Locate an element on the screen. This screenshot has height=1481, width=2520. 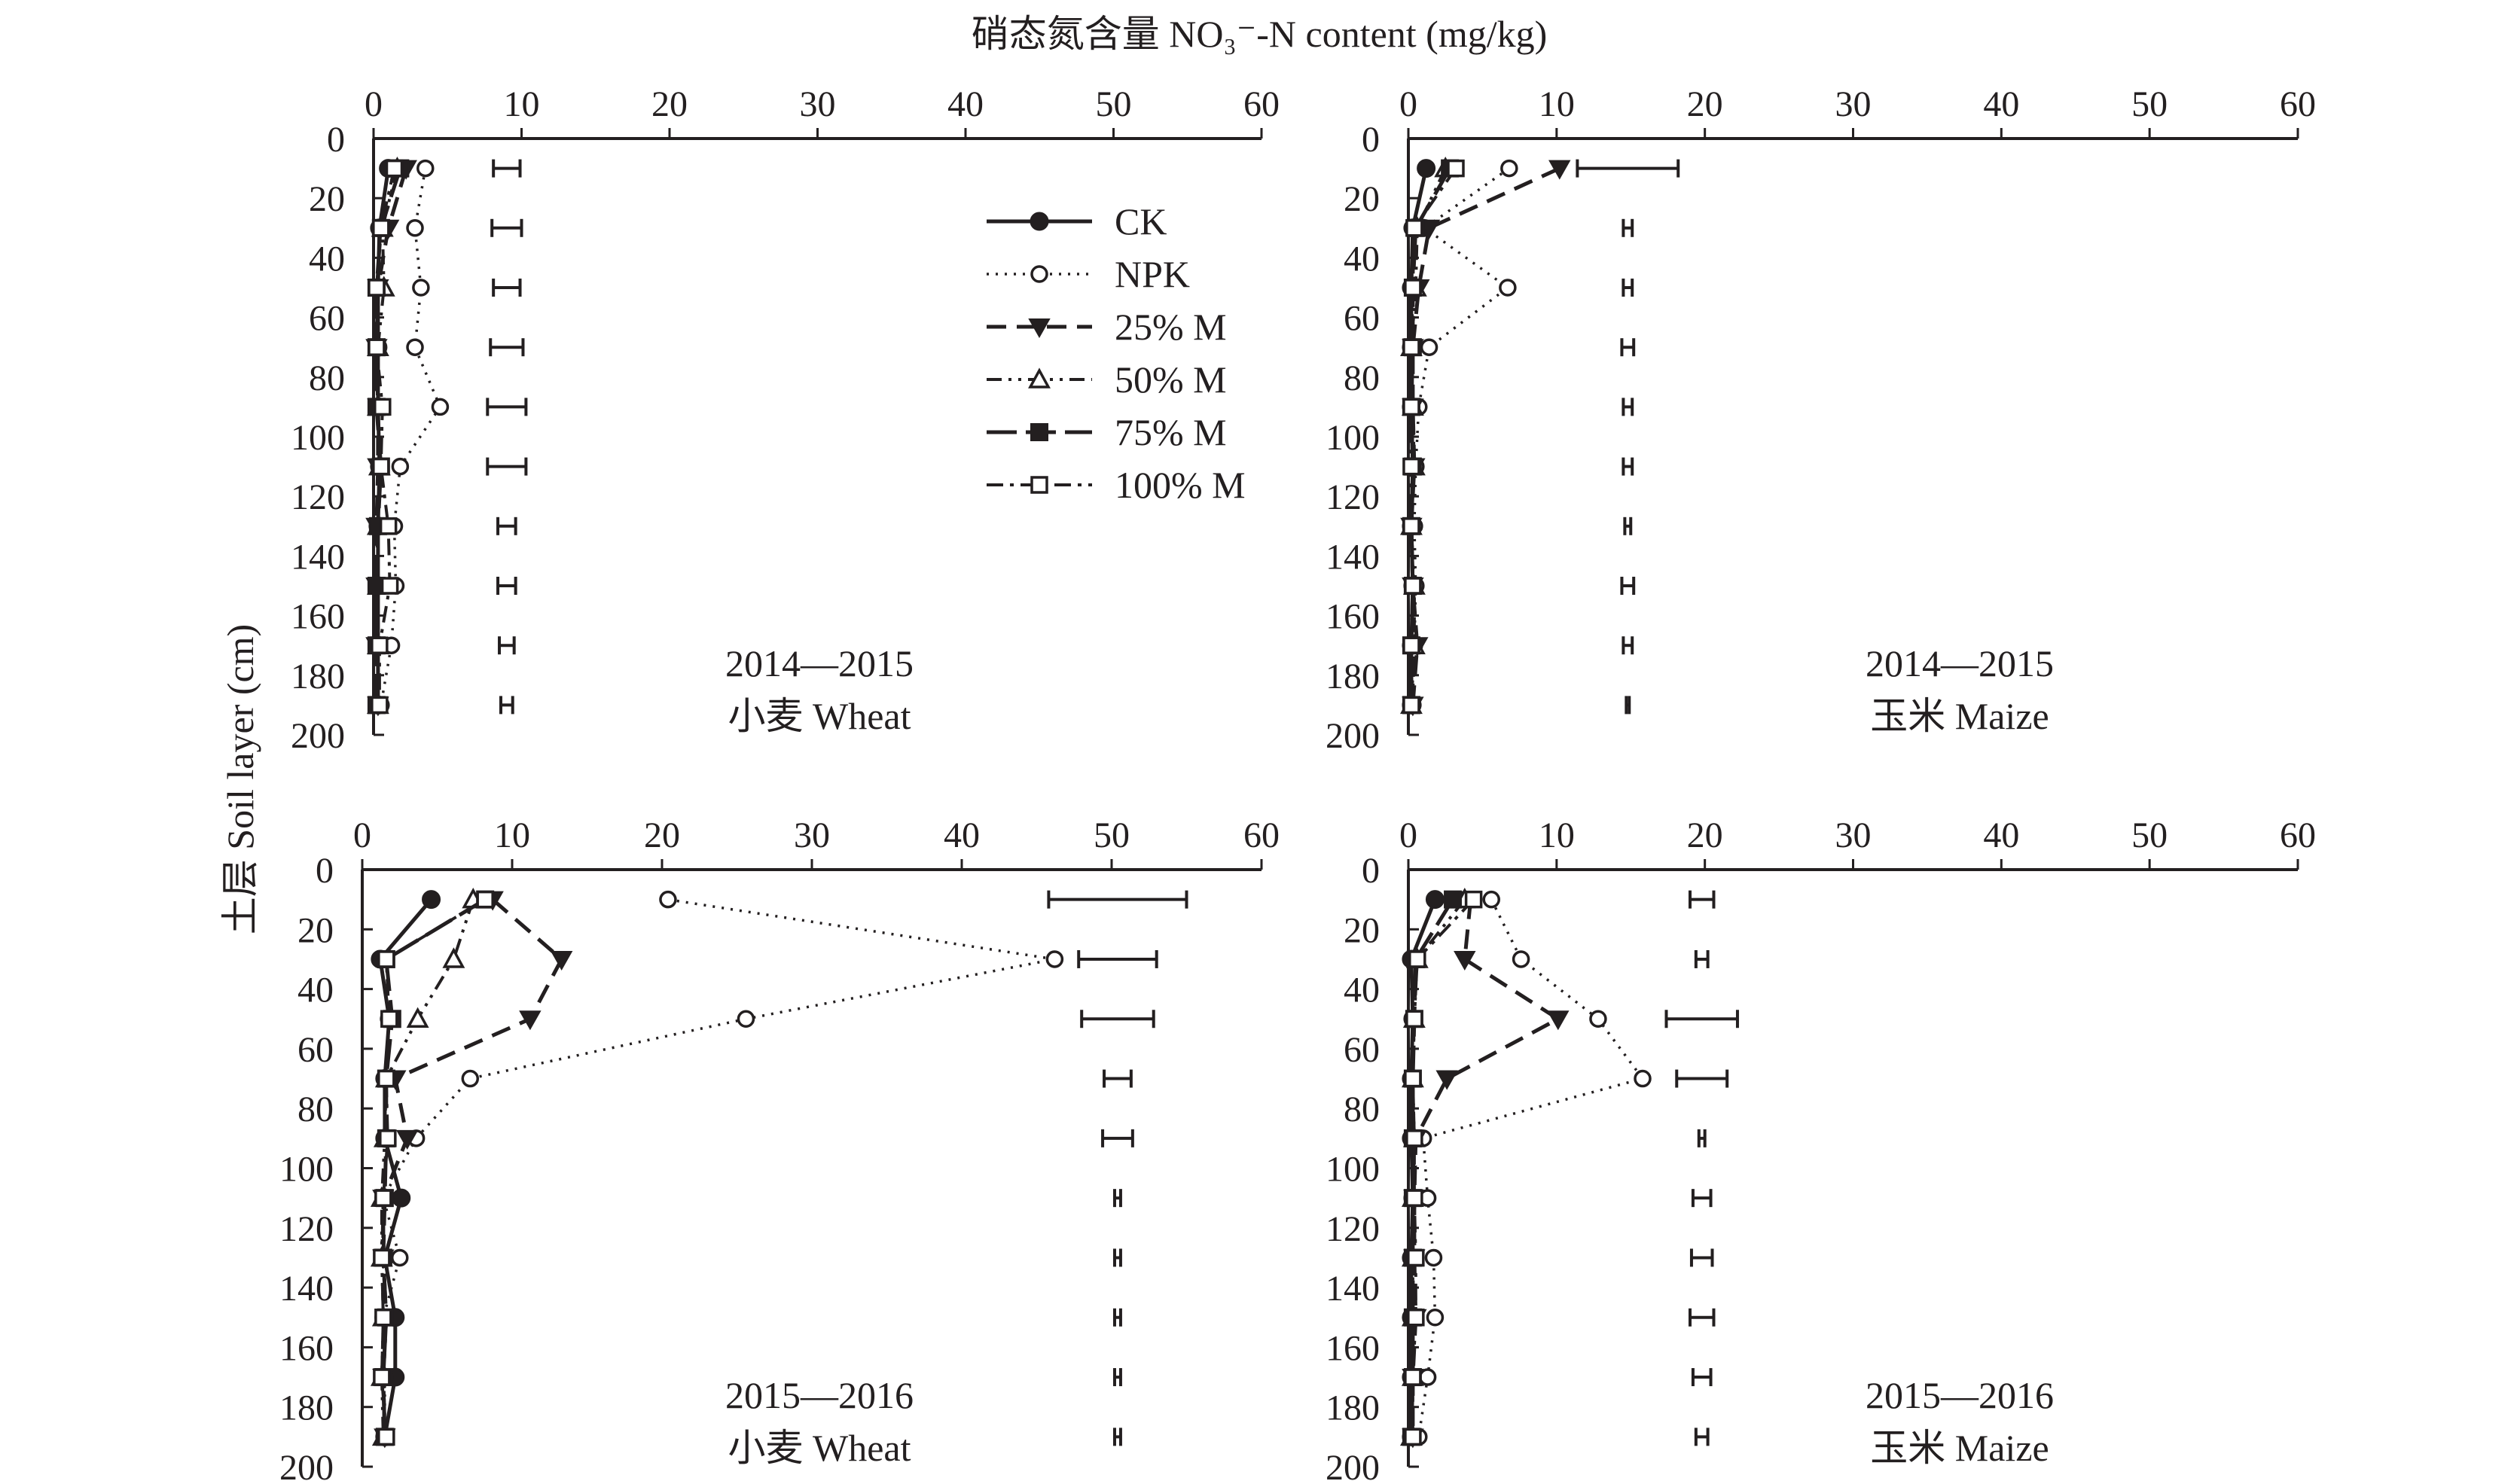
y-tick-label: 20 is located at coordinates (327, 199).